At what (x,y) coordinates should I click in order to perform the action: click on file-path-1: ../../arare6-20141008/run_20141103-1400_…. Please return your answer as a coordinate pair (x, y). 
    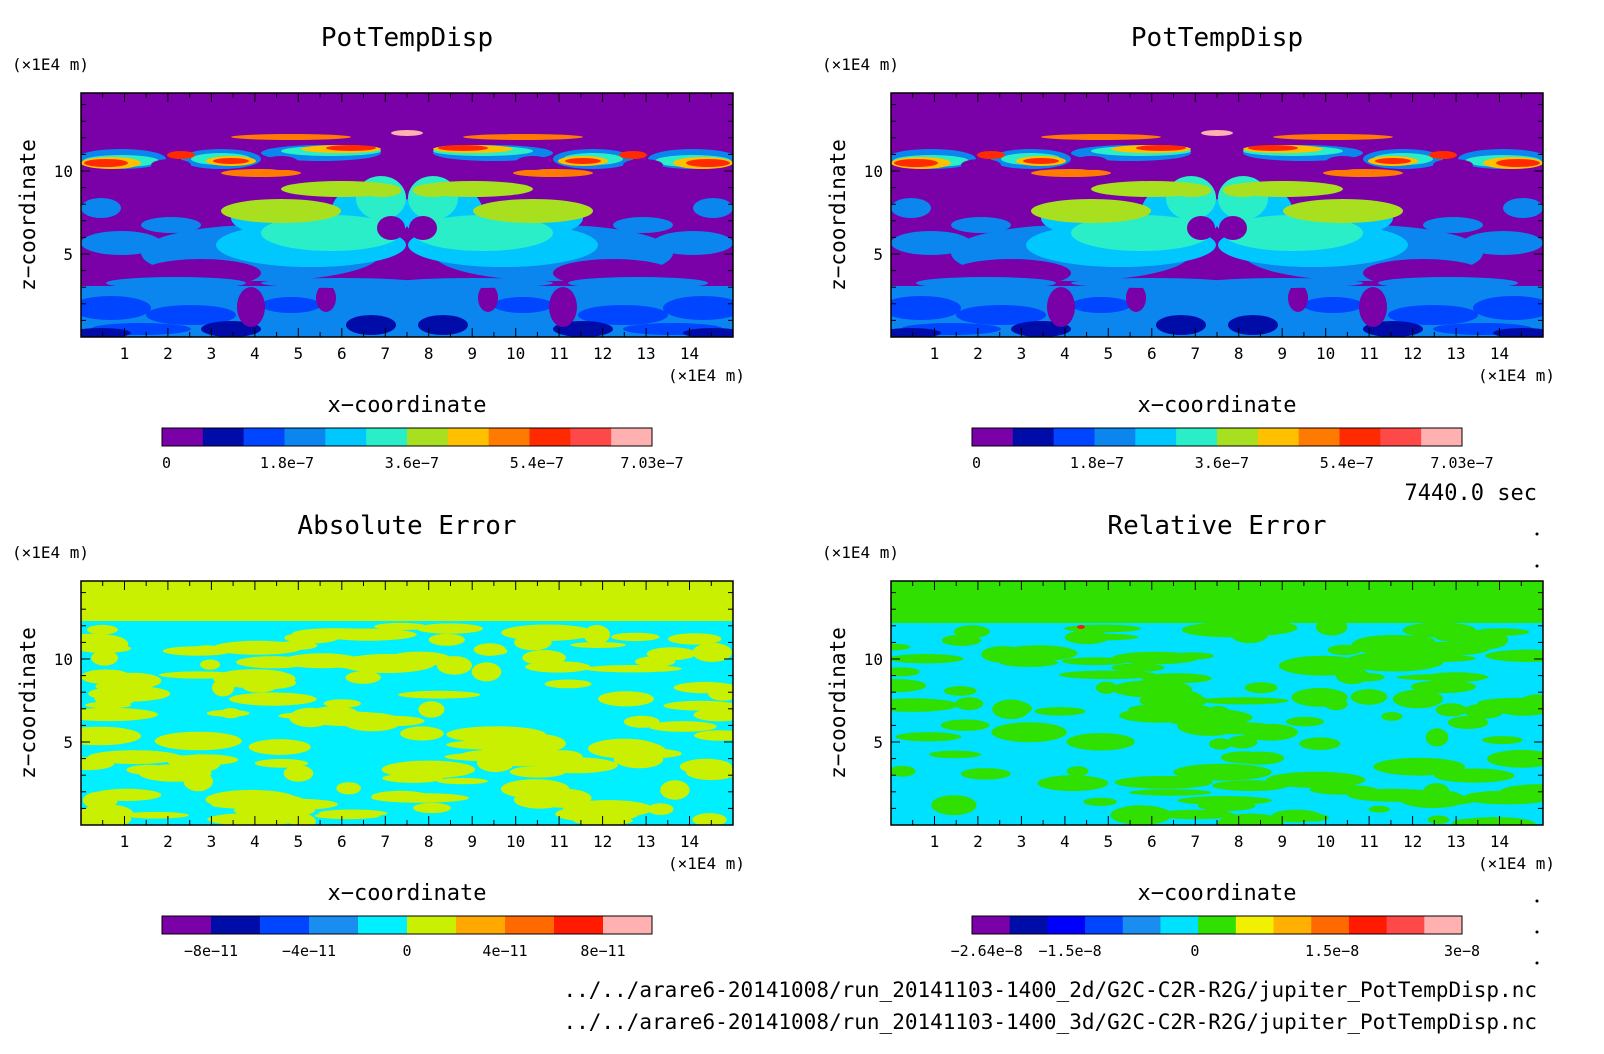
    Looking at the image, I should click on (1050, 990).